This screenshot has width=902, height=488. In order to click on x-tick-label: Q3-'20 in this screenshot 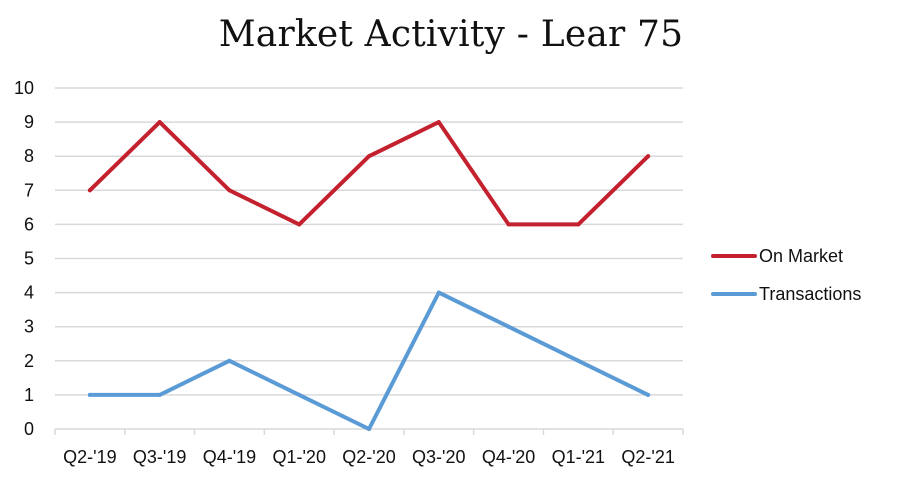, I will do `click(438, 457)`.